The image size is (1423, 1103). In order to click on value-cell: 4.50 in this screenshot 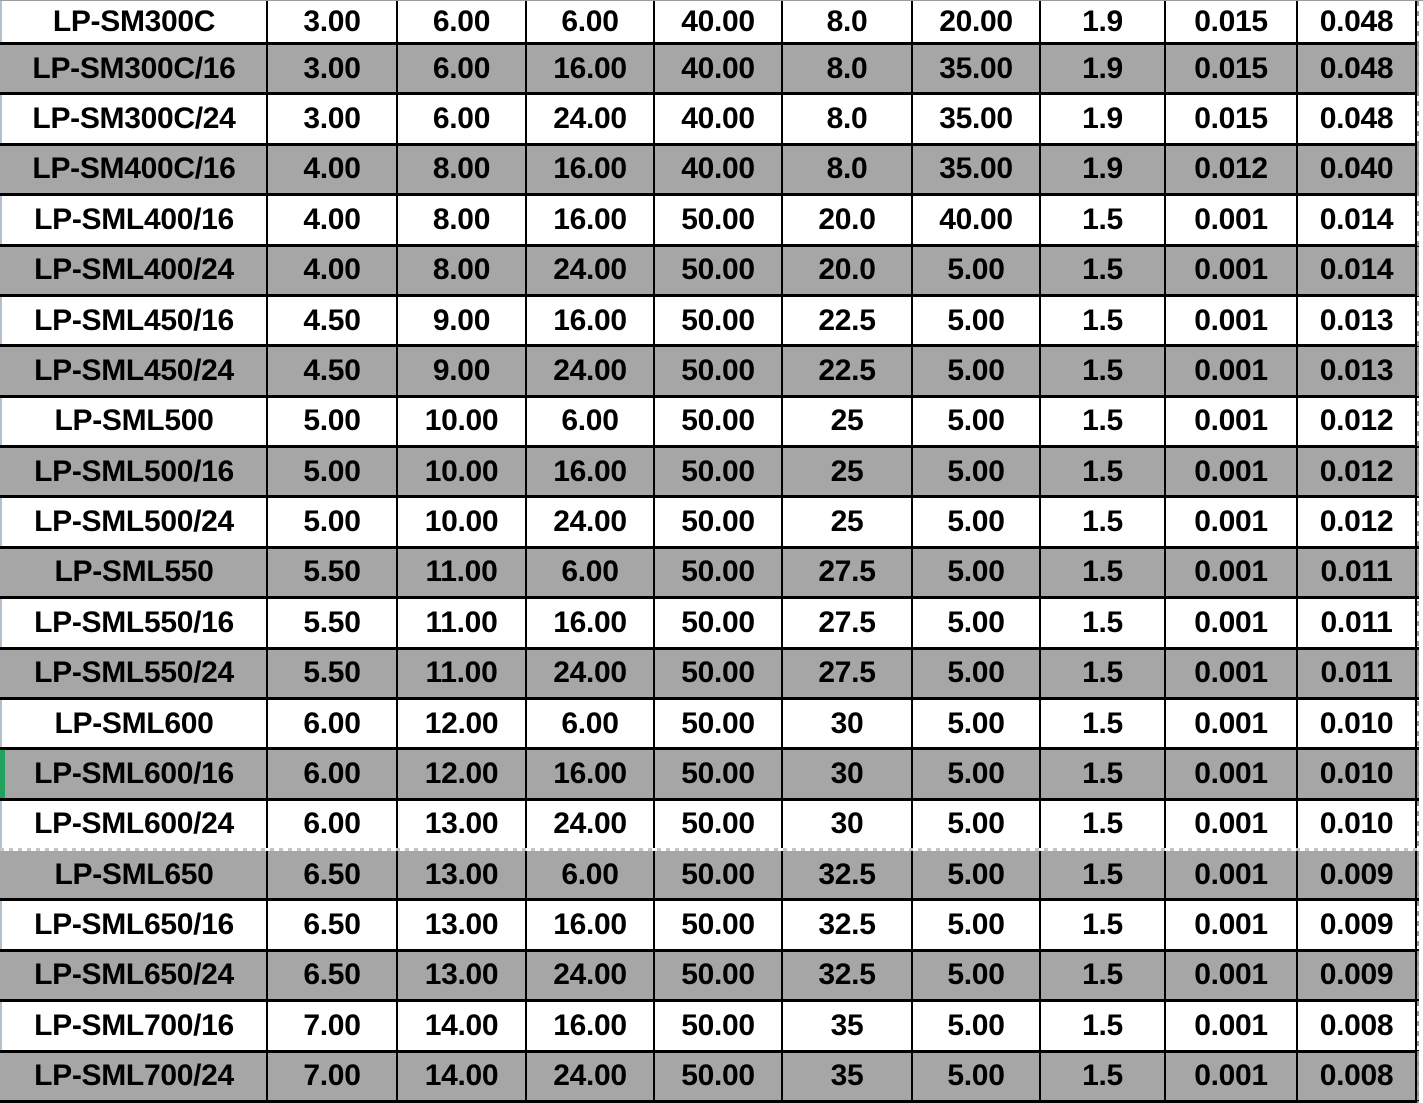, I will do `click(333, 320)`.